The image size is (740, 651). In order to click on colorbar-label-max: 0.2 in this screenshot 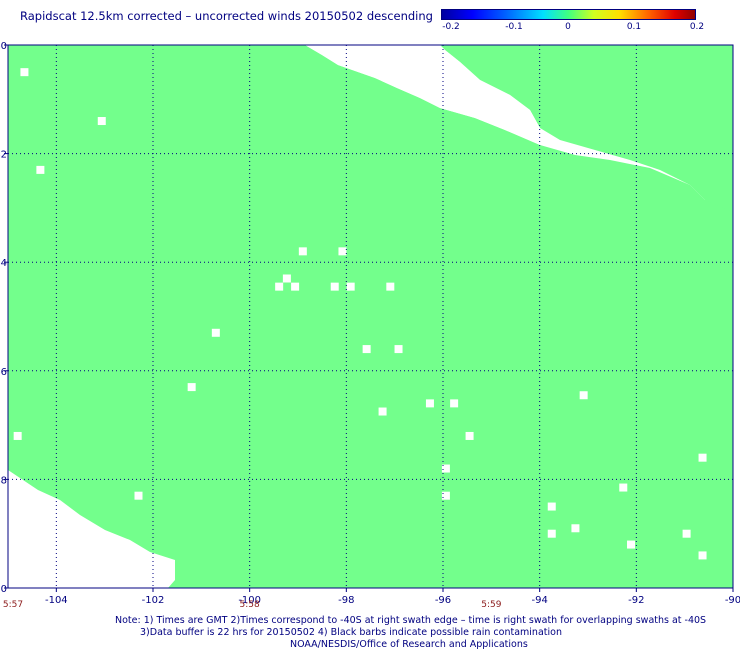, I will do `click(697, 27)`.